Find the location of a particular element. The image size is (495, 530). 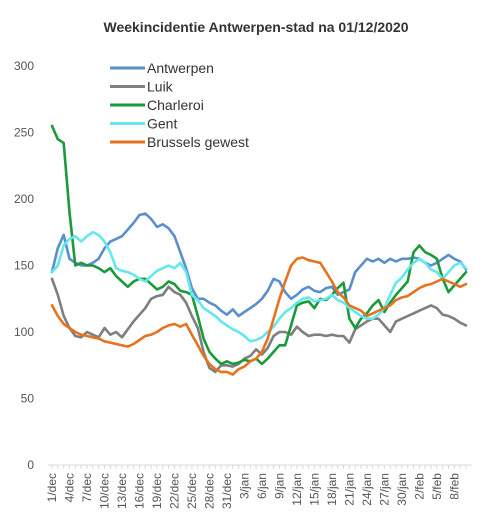

x-tick-label: 16/dec is located at coordinates (139, 491).